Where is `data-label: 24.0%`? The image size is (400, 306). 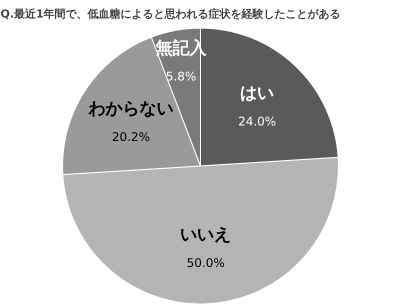 data-label: 24.0% is located at coordinates (257, 121).